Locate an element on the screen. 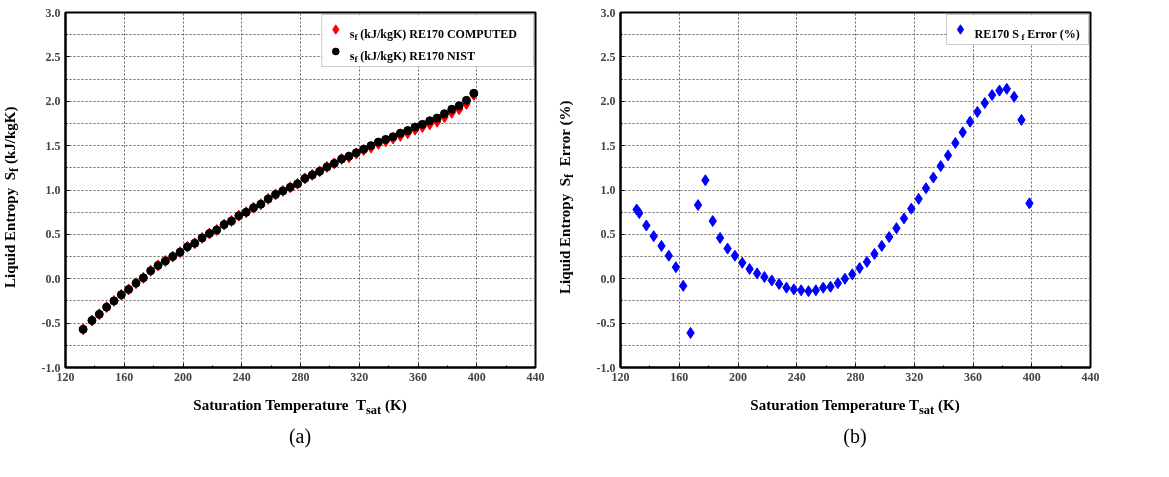 The image size is (1169, 477). legend-label: RE170 Sf Error (%) is located at coordinates (1027, 34).